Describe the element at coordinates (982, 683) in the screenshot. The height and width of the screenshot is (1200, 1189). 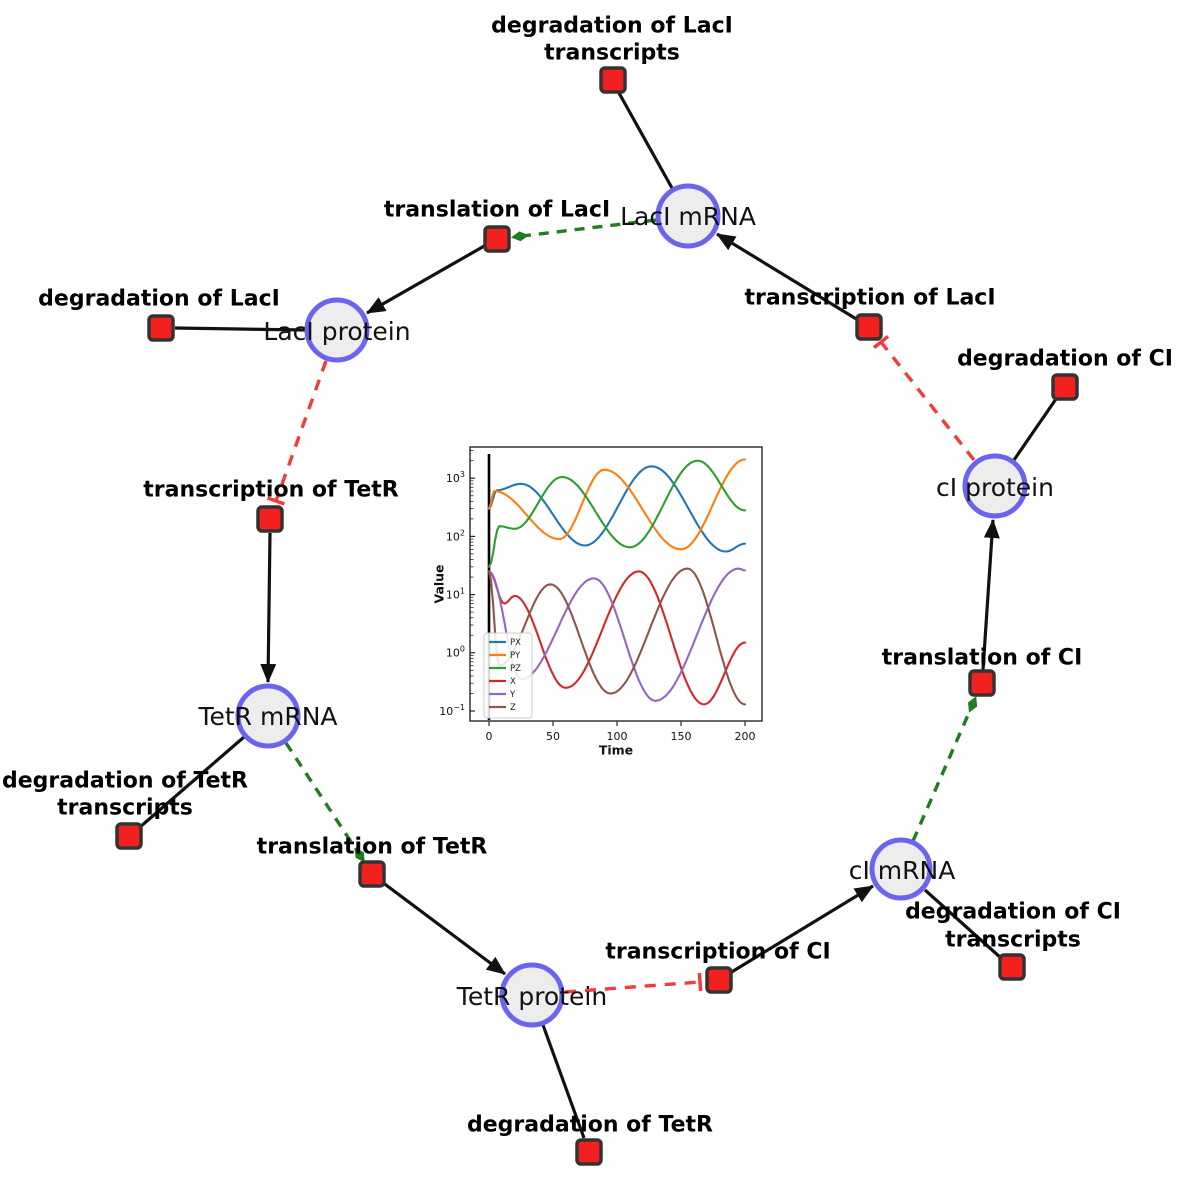
I see `reaction-node-translation-of-ci` at that location.